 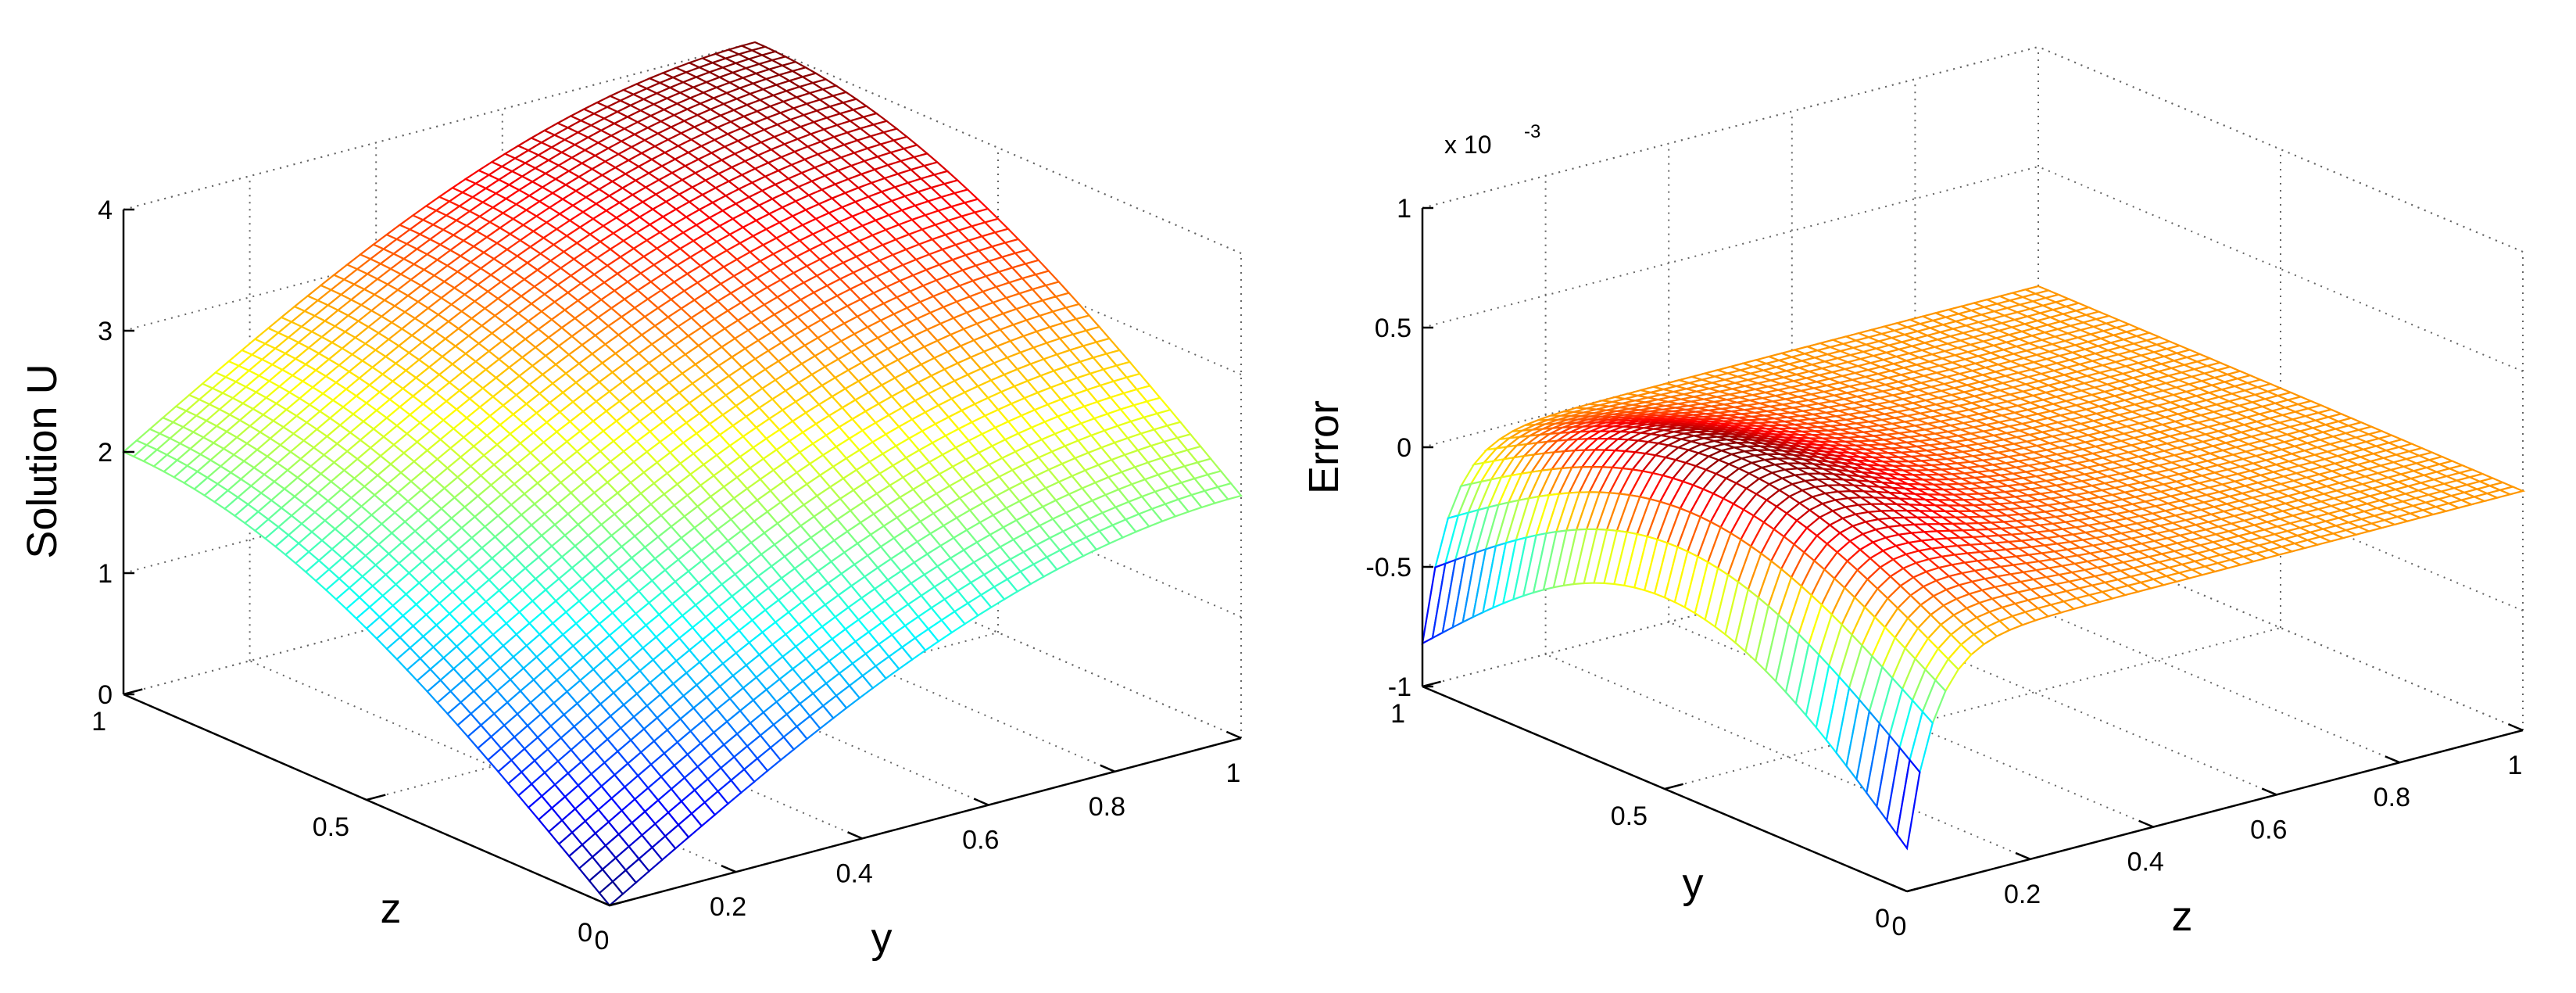 What do you see at coordinates (1399, 687) in the screenshot?
I see `tick-label: -1` at bounding box center [1399, 687].